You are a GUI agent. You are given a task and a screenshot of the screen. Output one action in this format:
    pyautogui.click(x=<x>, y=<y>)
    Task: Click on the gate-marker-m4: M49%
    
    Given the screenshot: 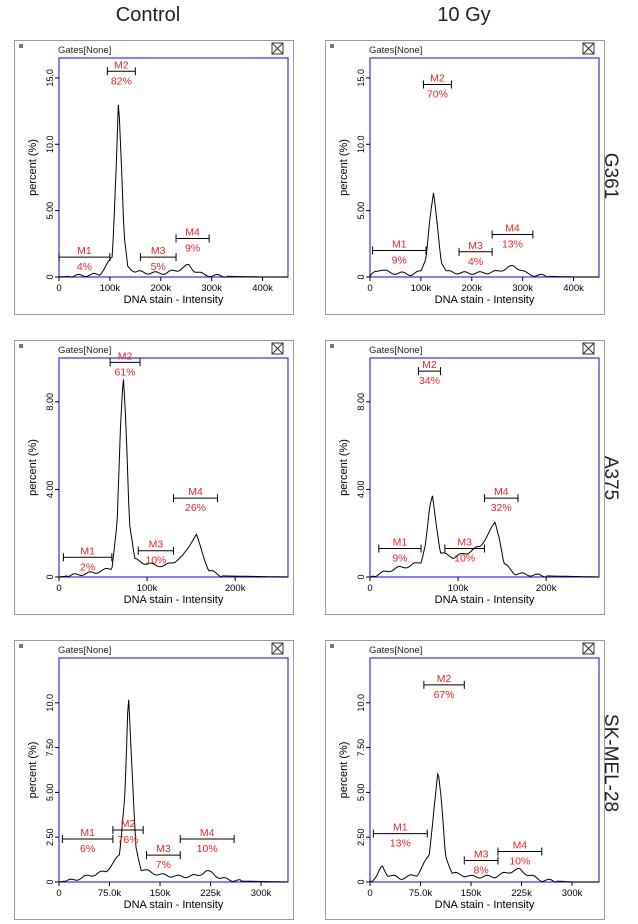 What is the action you would take?
    pyautogui.click(x=192, y=241)
    